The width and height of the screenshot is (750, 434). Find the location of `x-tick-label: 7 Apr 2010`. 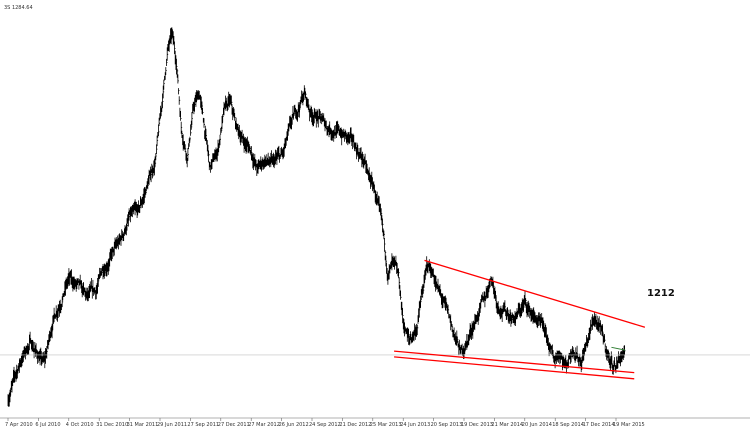

x-tick-label: 7 Apr 2010 is located at coordinates (19, 425).